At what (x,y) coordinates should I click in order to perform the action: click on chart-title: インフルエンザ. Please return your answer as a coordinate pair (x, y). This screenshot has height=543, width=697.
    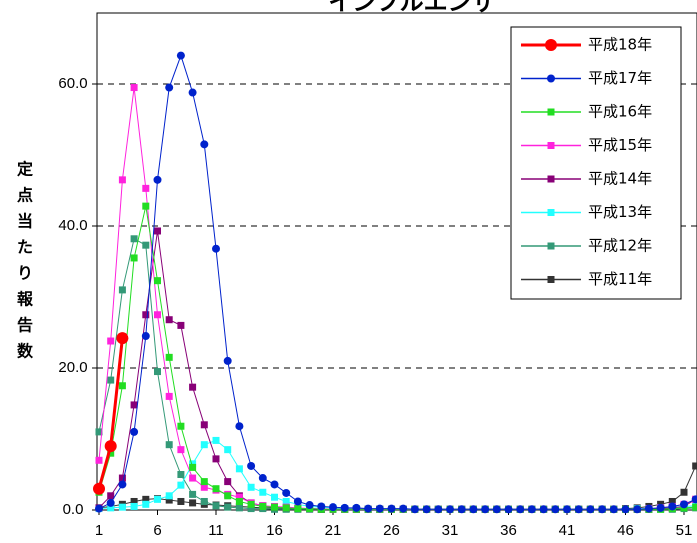
    Looking at the image, I should click on (411, 8).